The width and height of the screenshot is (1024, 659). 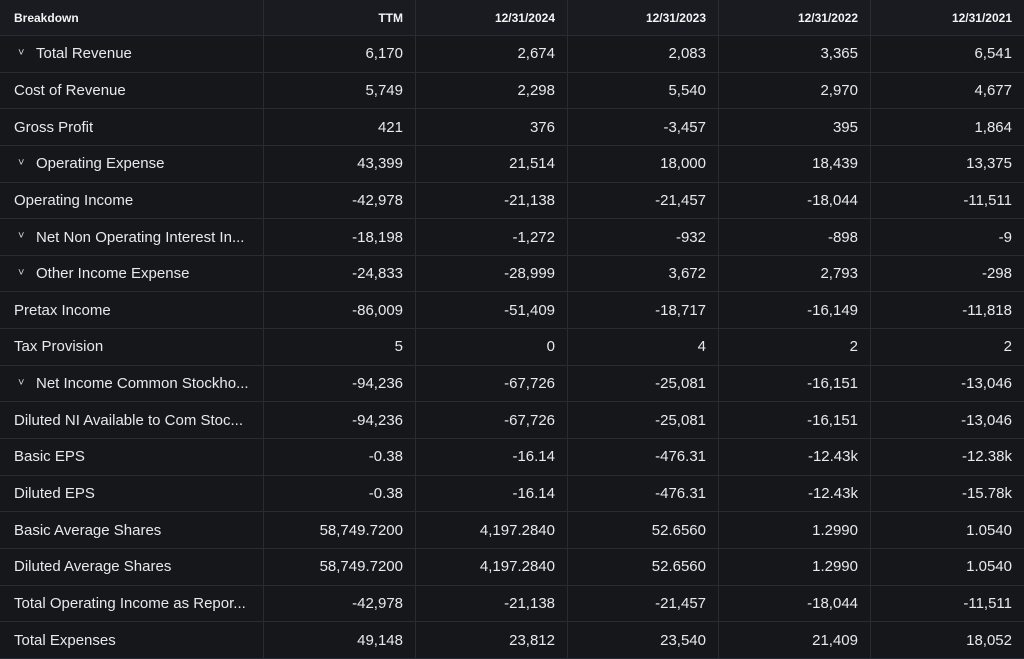 What do you see at coordinates (340, 530) in the screenshot?
I see `value-cell: 58,749.7200` at bounding box center [340, 530].